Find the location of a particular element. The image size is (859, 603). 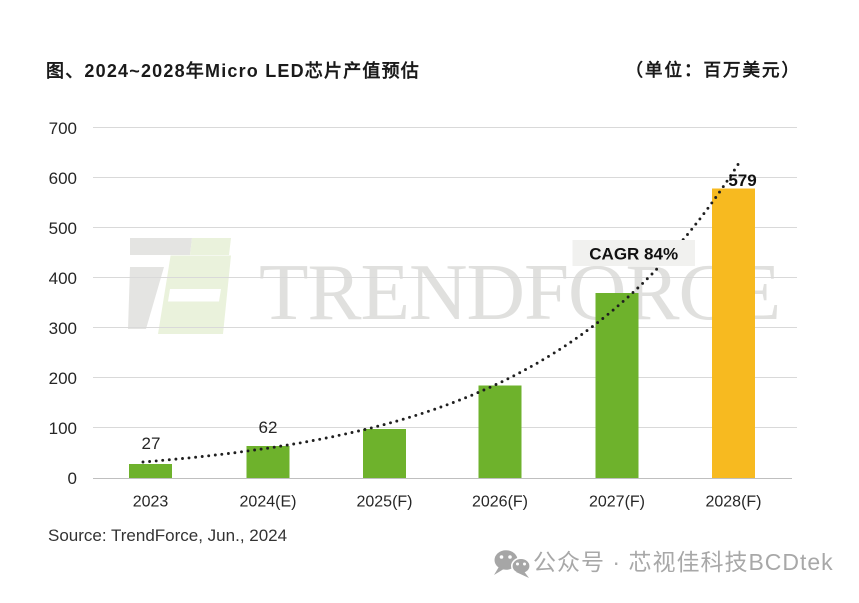

svg-text: （单位：百万美元） is located at coordinates (714, 70).